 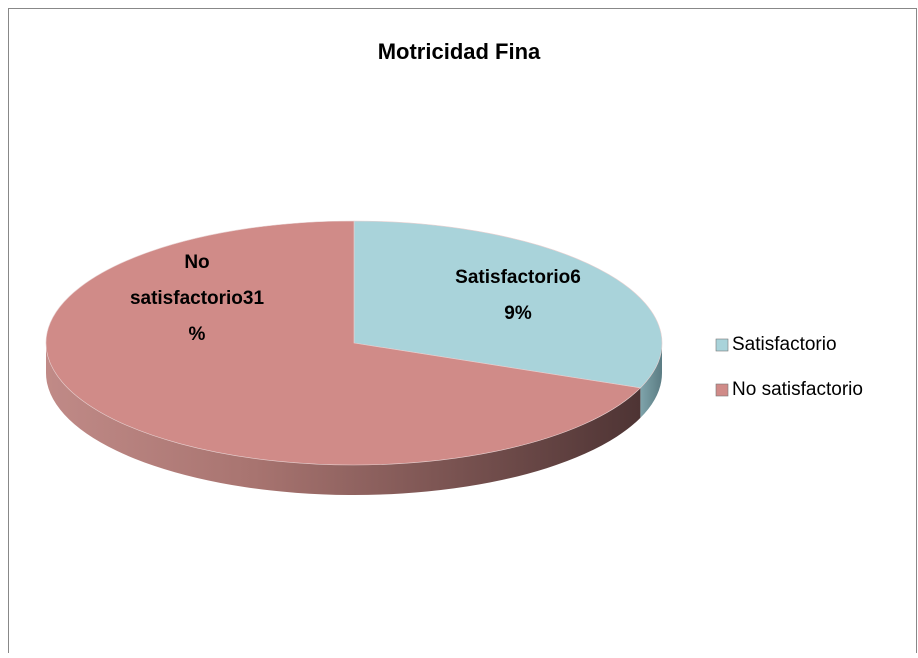 I want to click on data-label: %, so click(x=197, y=334).